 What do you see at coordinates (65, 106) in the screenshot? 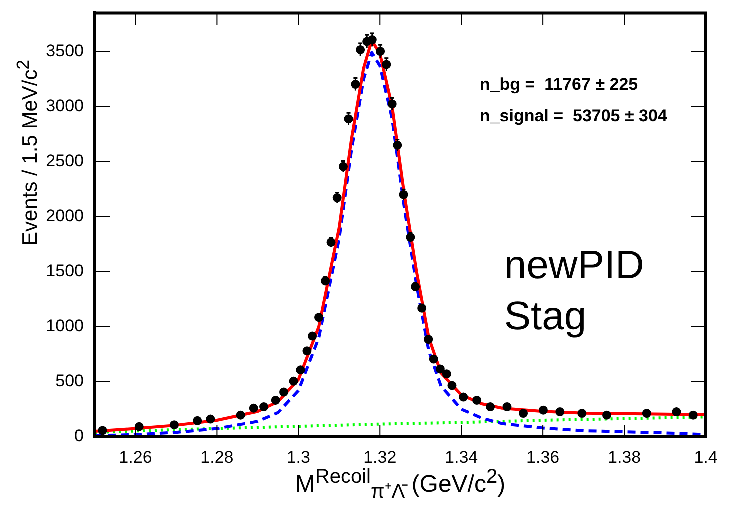
I see `y-tick-label: 3000` at bounding box center [65, 106].